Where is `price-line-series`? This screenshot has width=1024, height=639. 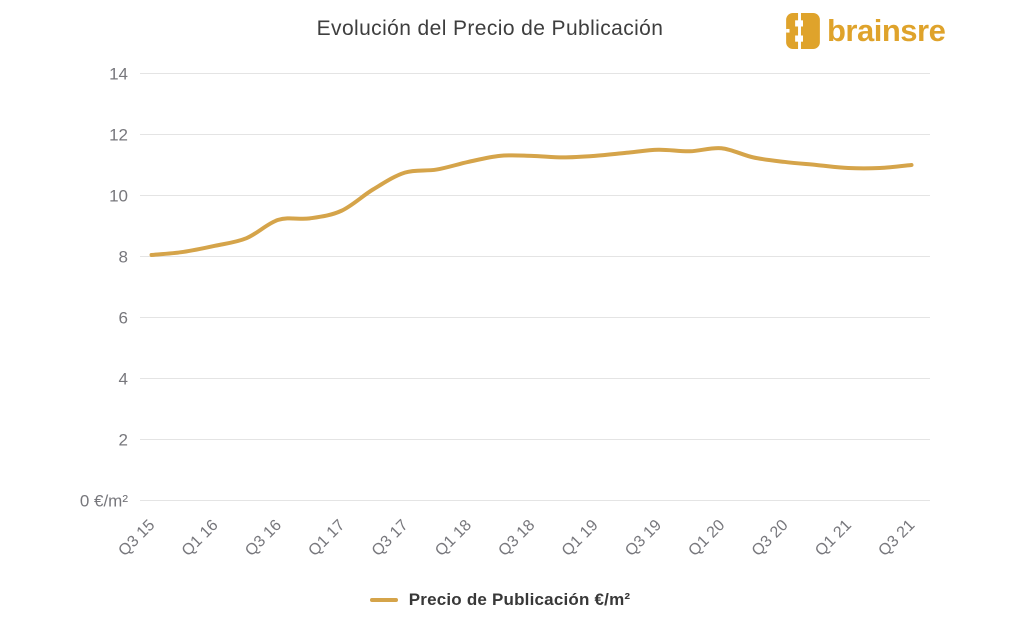
price-line-series is located at coordinates (531, 201).